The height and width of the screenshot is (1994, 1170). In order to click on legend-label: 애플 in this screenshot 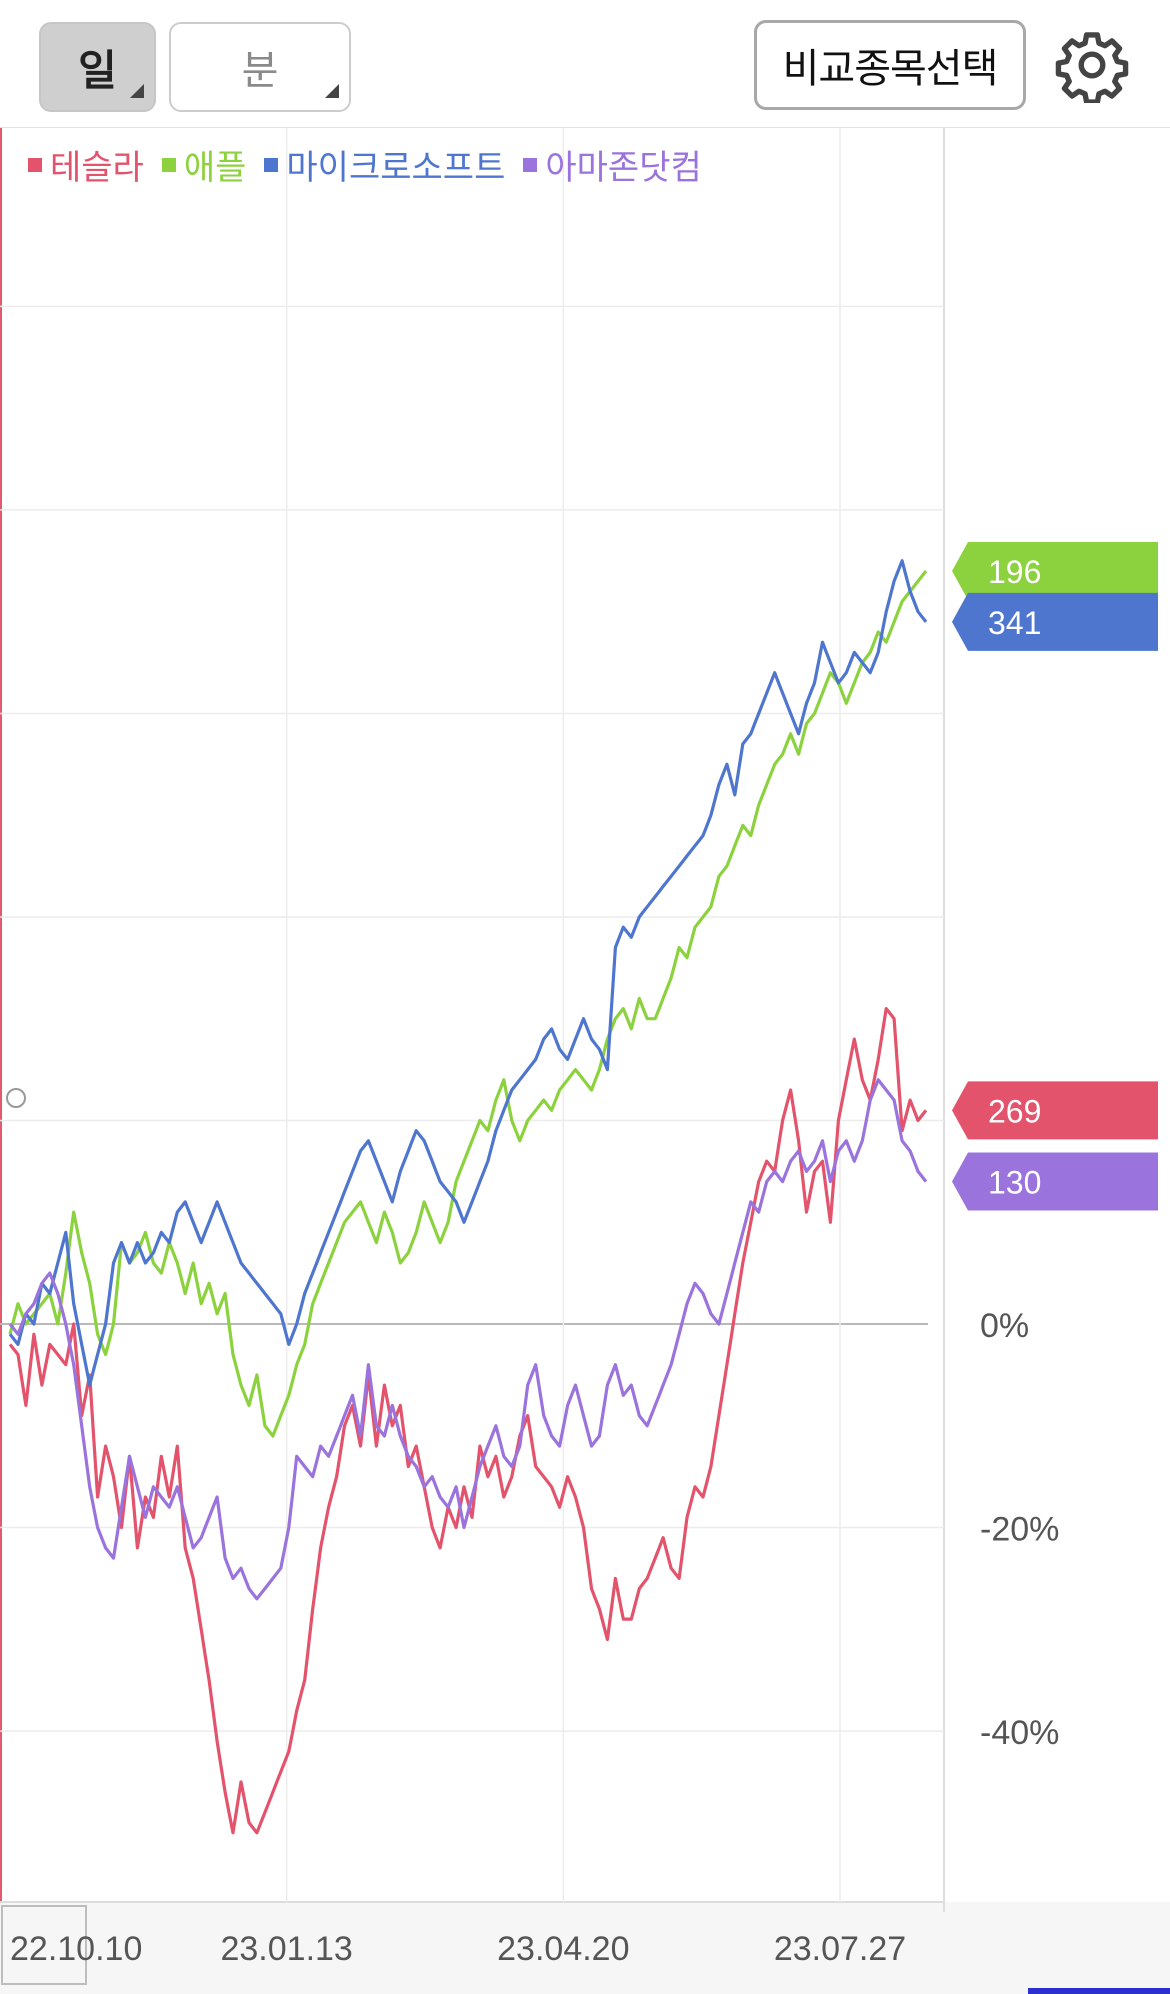, I will do `click(215, 168)`.